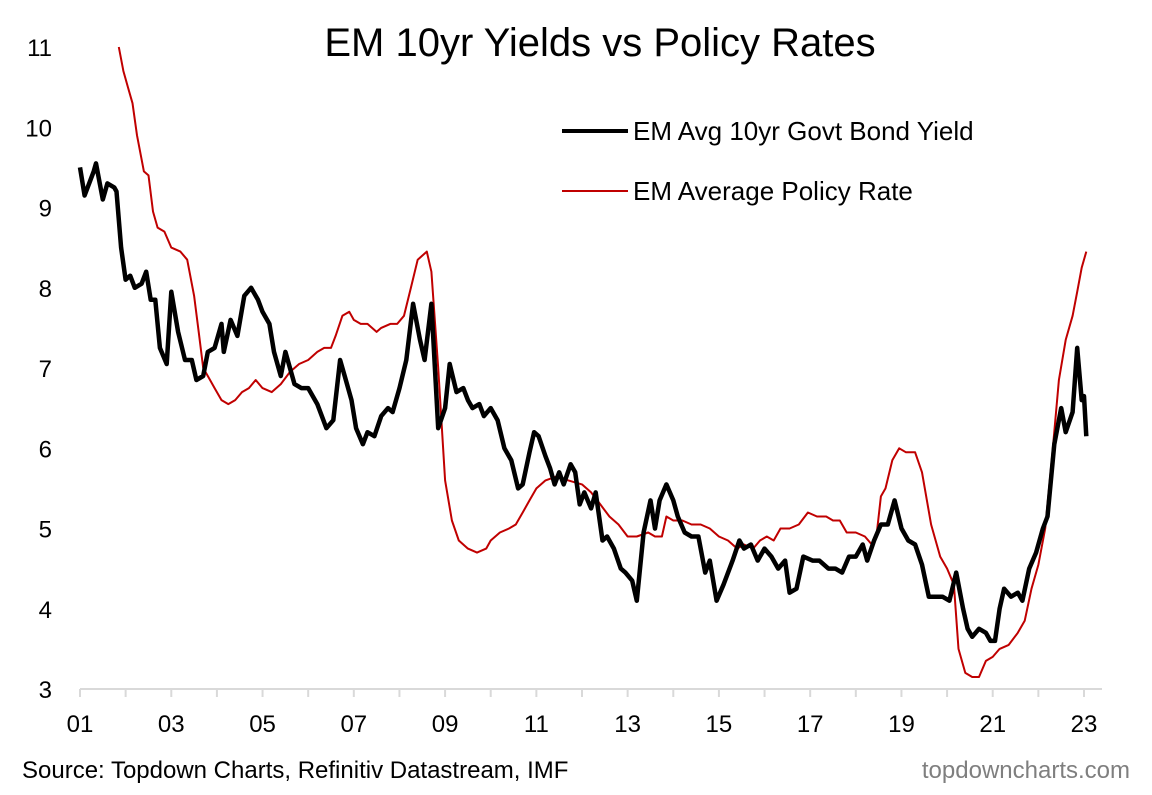 The image size is (1152, 795). Describe the element at coordinates (810, 724) in the screenshot. I see `x-tick-label: 17` at that location.